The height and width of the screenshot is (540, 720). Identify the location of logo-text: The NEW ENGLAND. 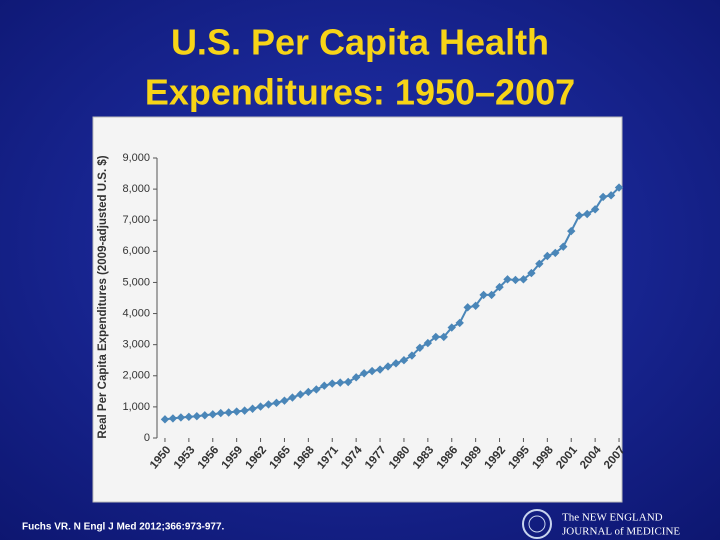
(612, 518).